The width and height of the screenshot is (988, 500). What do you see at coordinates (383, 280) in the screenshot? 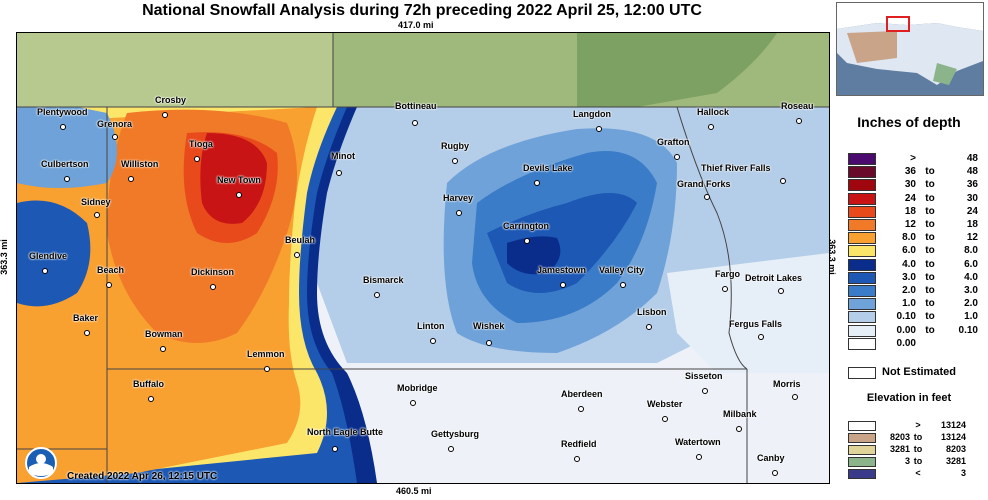
I see `city-label: Bismarck` at bounding box center [383, 280].